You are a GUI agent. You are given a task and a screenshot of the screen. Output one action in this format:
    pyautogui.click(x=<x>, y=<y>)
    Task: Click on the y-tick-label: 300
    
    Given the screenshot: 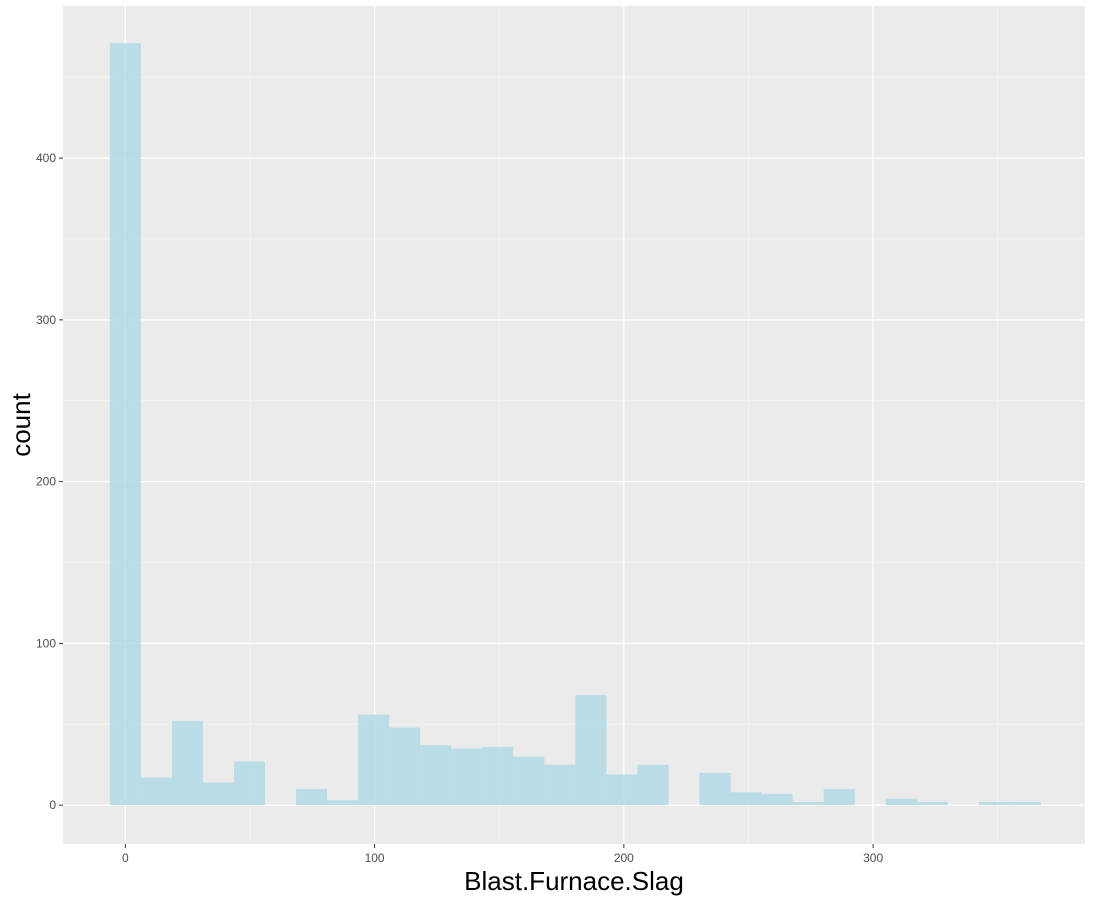 What is the action you would take?
    pyautogui.click(x=46, y=320)
    